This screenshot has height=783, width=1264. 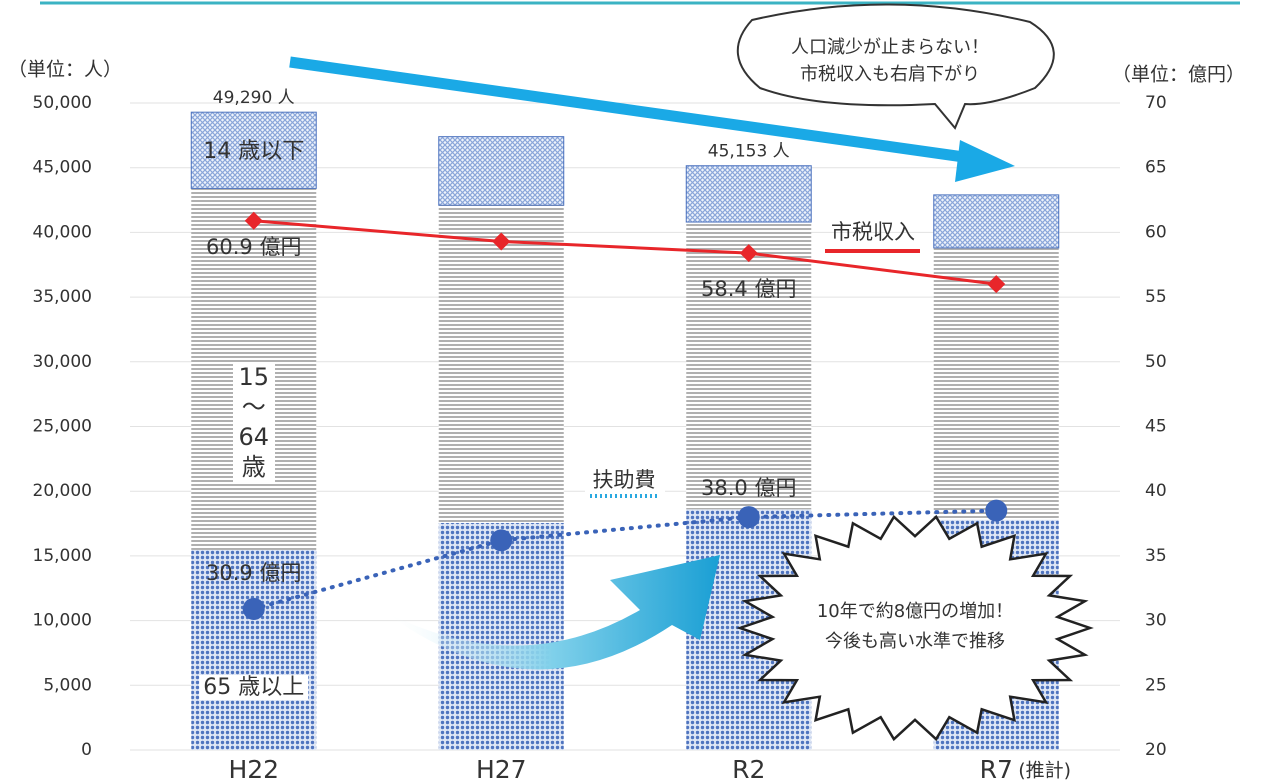 What do you see at coordinates (748, 769) in the screenshot?
I see `x-tick-label: R2` at bounding box center [748, 769].